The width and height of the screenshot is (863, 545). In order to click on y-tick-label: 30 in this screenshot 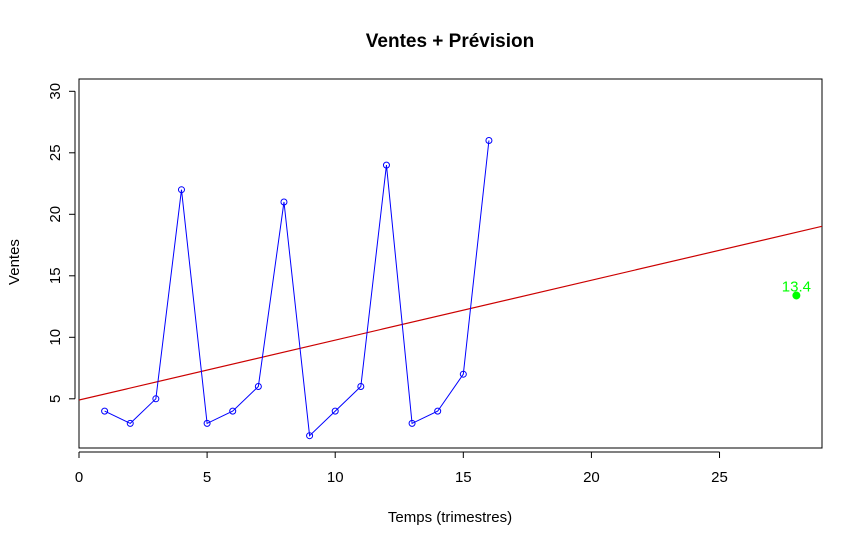, I will do `click(55, 91)`.